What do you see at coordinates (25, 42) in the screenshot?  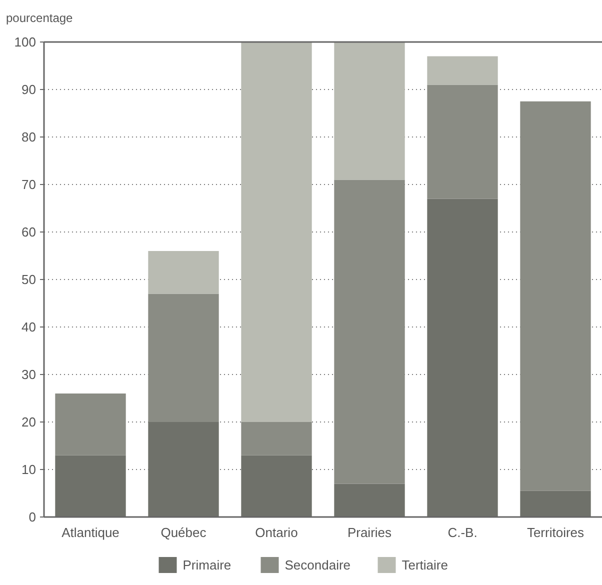 I see `y-tick-label: 100` at bounding box center [25, 42].